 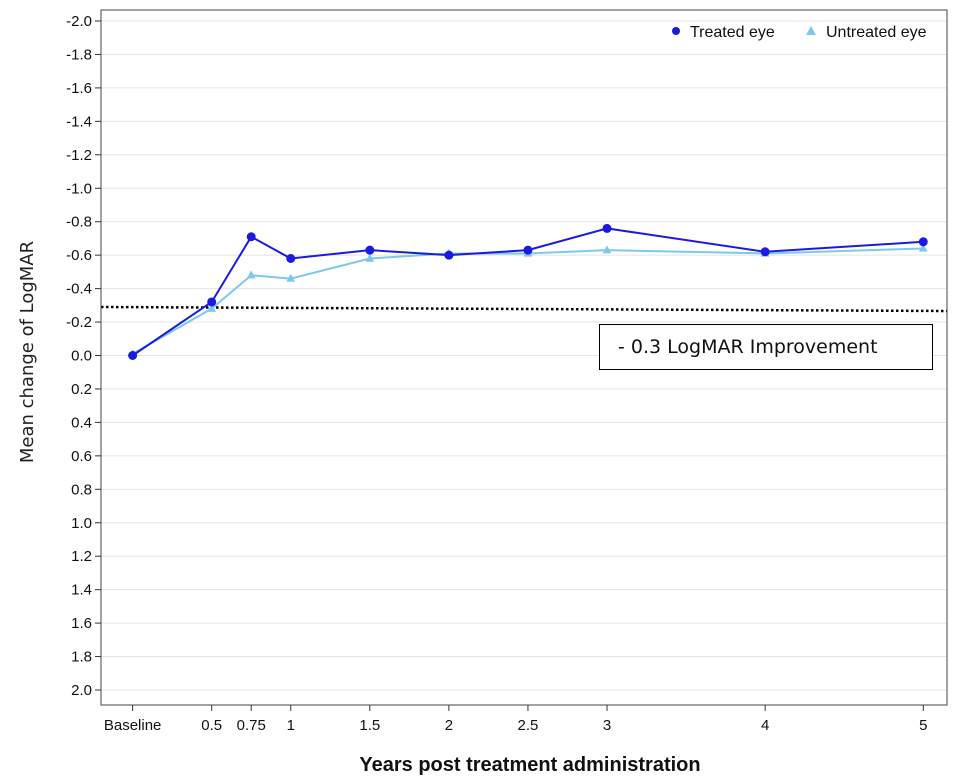 What do you see at coordinates (79, 121) in the screenshot?
I see `y-tick-label: -1.4` at bounding box center [79, 121].